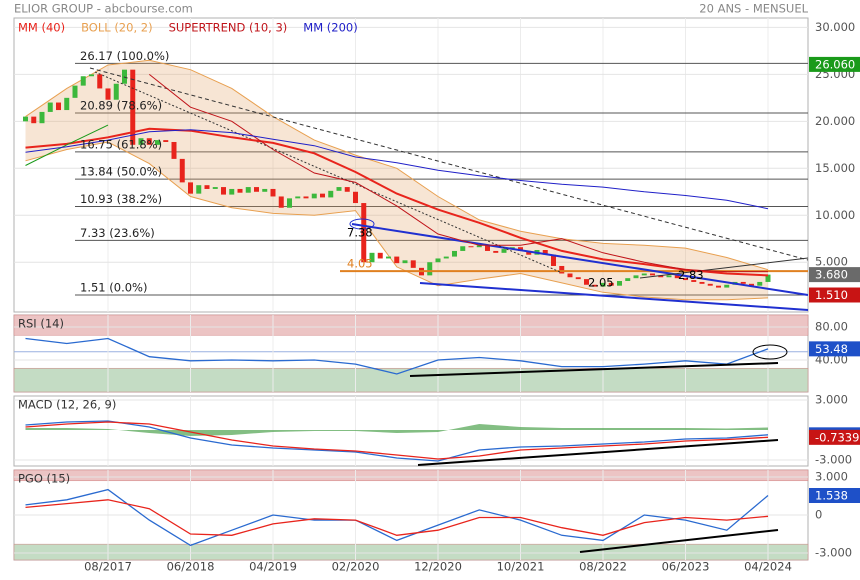 This screenshot has height=580, width=860. I want to click on fib-label: 16.75 (61.8%), so click(121, 144).